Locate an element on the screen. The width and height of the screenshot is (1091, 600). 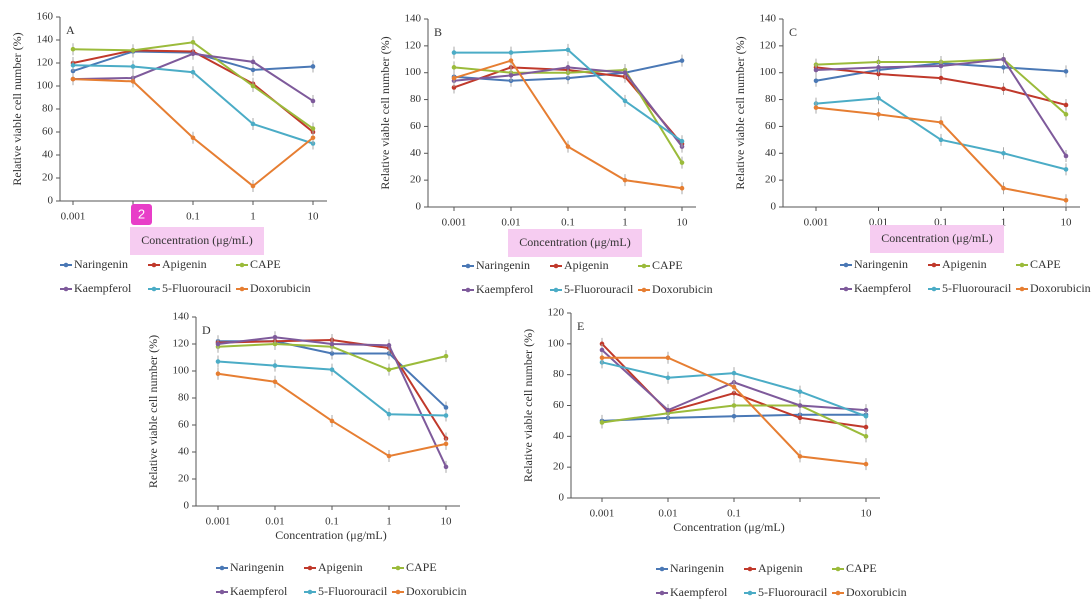
x-tick-label: 1 is located at coordinates (625, 223).